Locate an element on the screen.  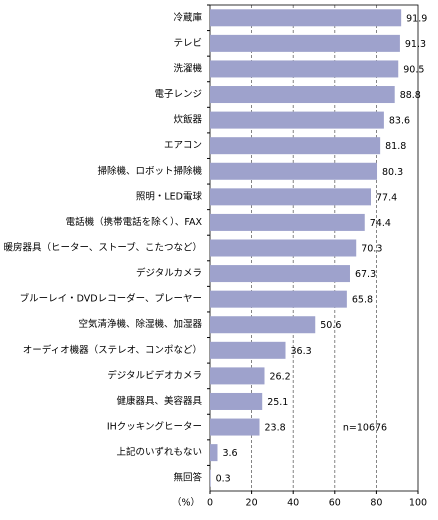
y-tick-label: オーディオ機器（ステレオ、コンポなど） is located at coordinates (112, 350).